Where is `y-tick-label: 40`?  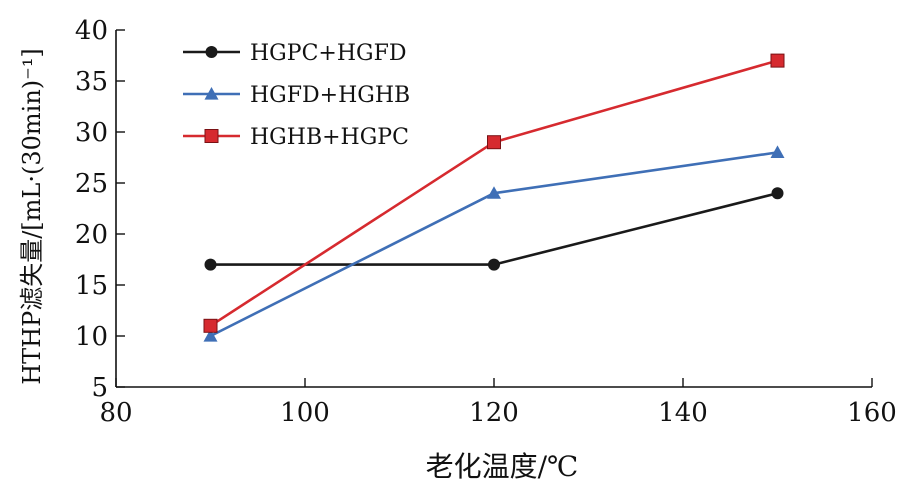 y-tick-label: 40 is located at coordinates (91, 31).